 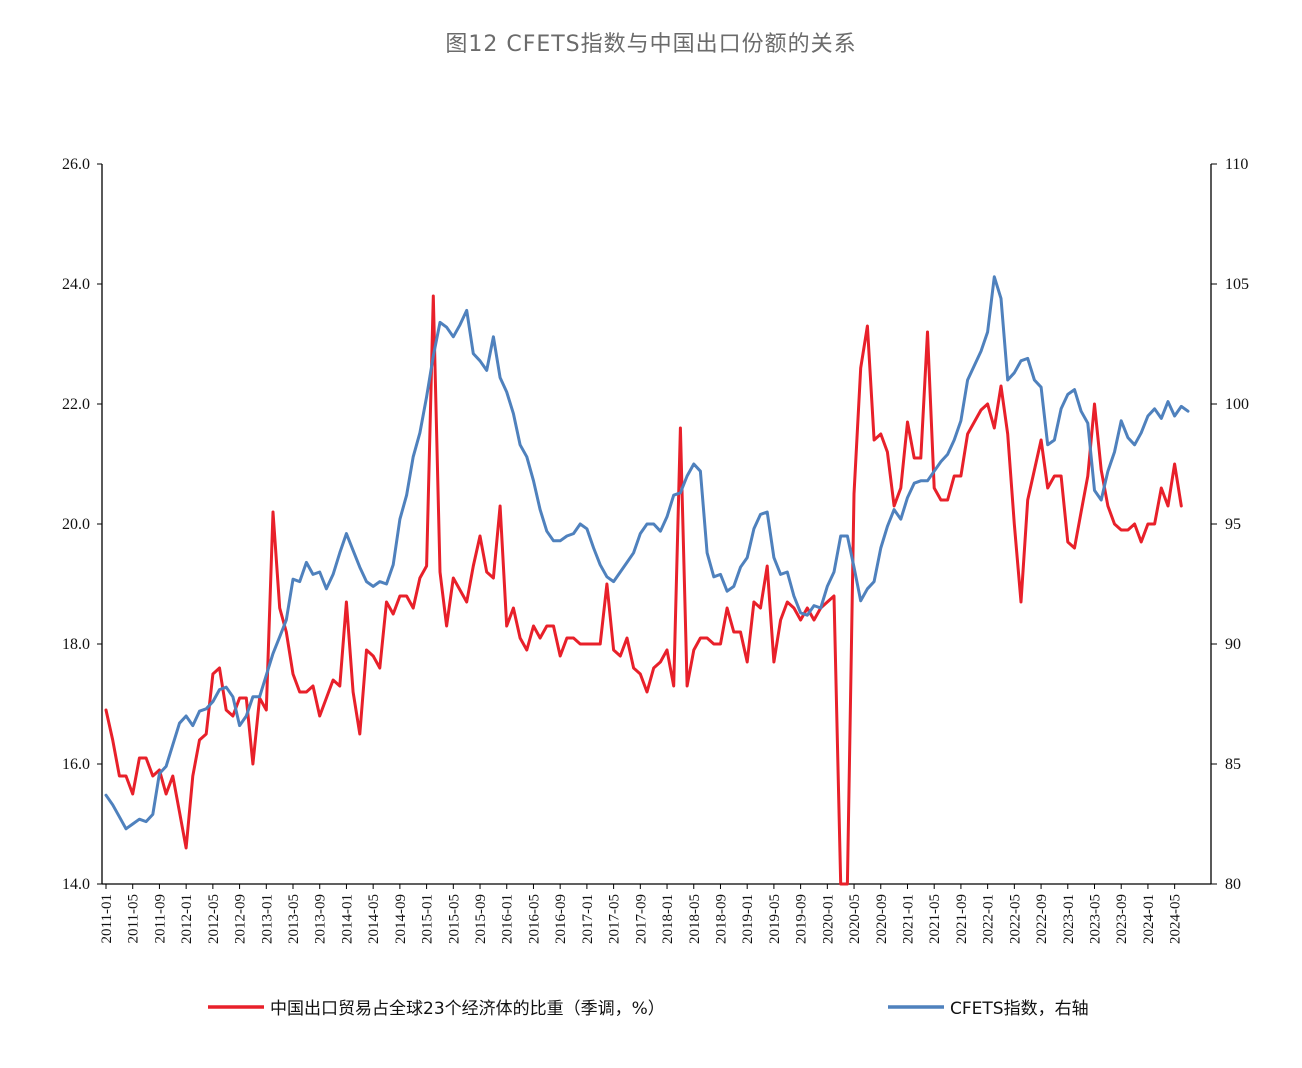 What do you see at coordinates (1069, 919) in the screenshot?
I see `x-tick-label: 2023-01` at bounding box center [1069, 919].